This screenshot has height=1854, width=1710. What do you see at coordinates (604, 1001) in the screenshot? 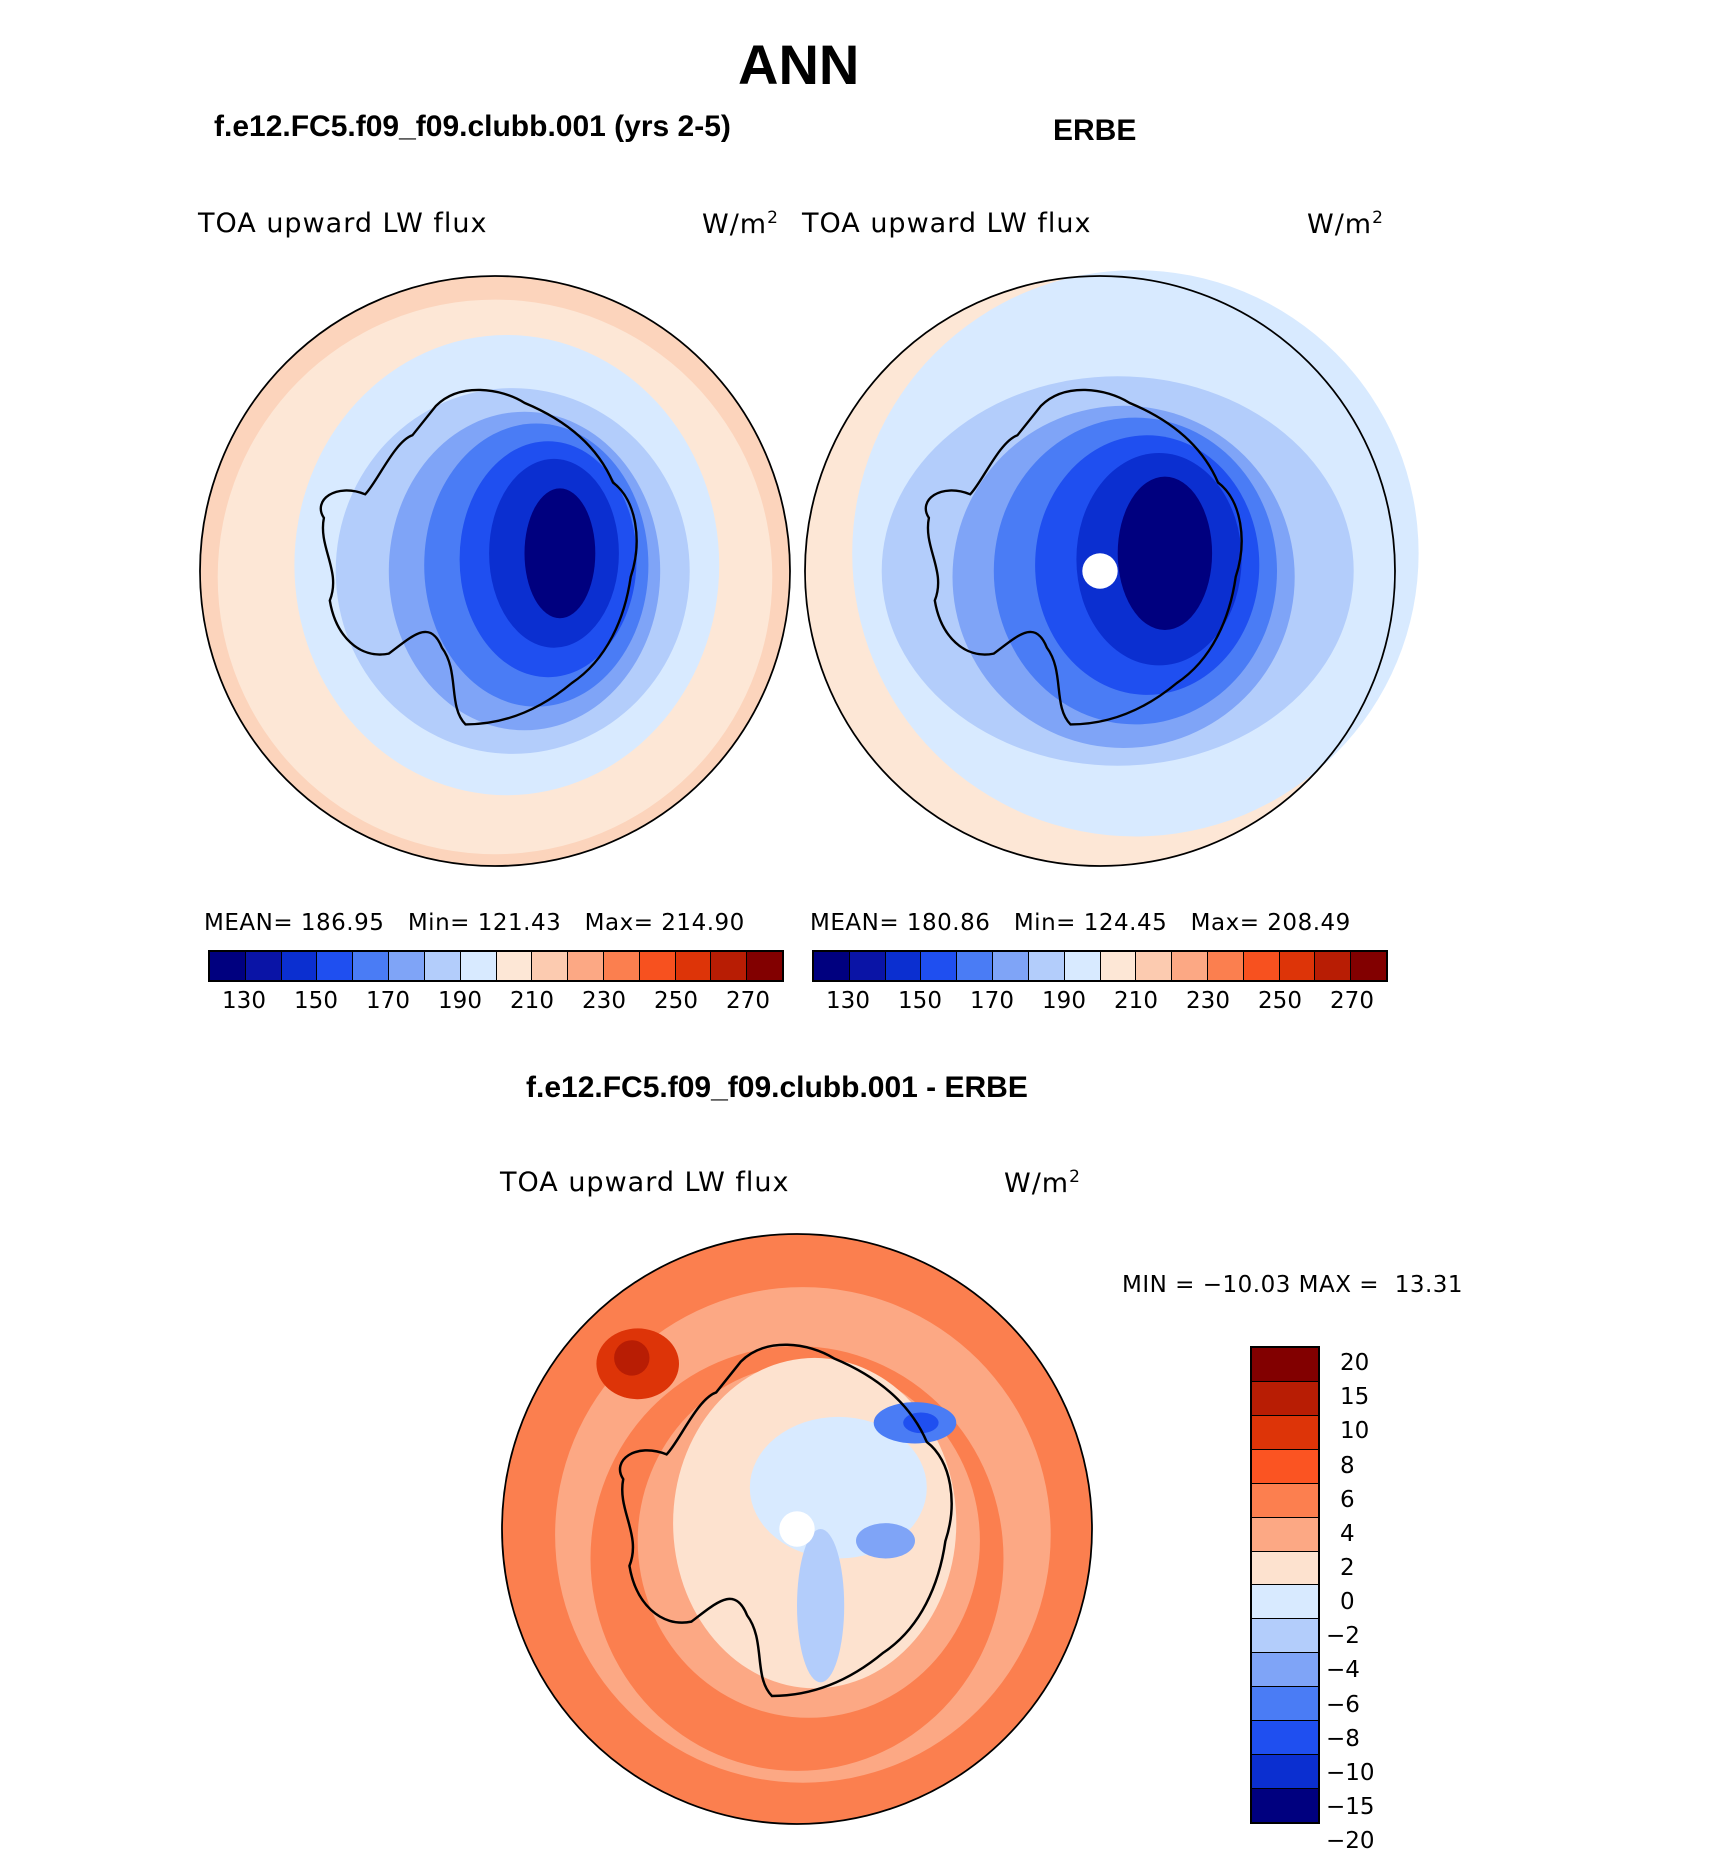
I see `model-colorbar-tick-label: 230` at bounding box center [604, 1001].